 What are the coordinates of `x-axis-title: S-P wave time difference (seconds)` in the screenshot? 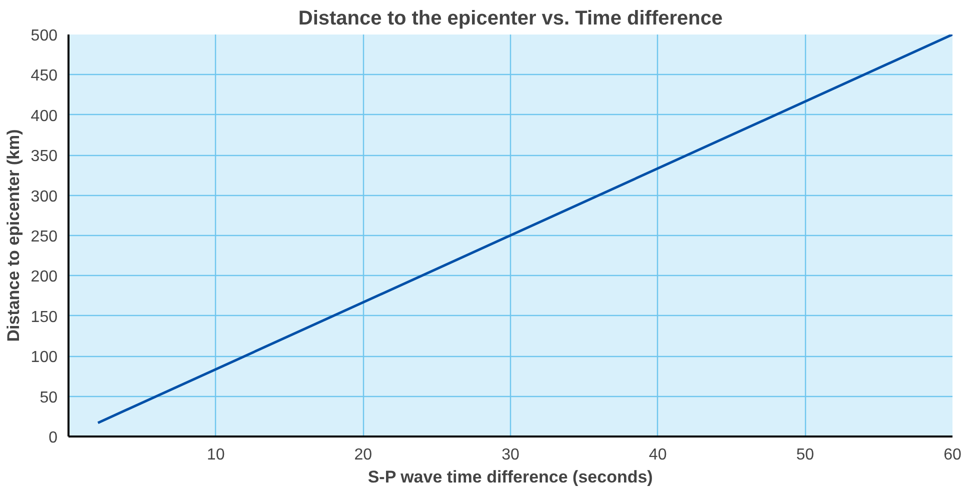 It's located at (510, 477).